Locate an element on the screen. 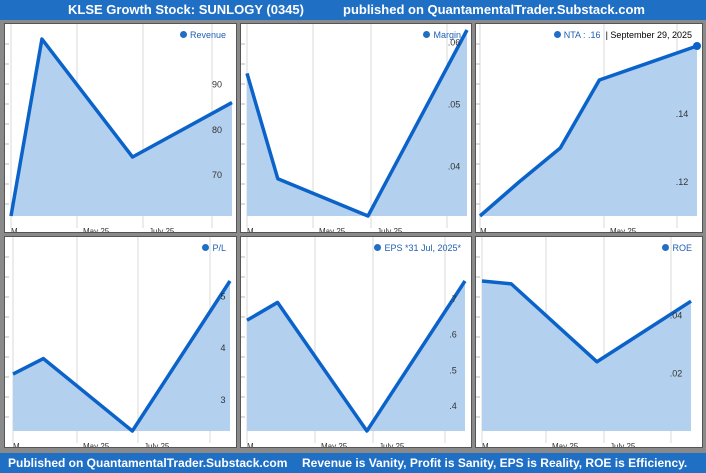 This screenshot has height=473, width=706. margin-chart: M... May 25 July 25 .06 .05 .04 Margin is located at coordinates (356, 128).